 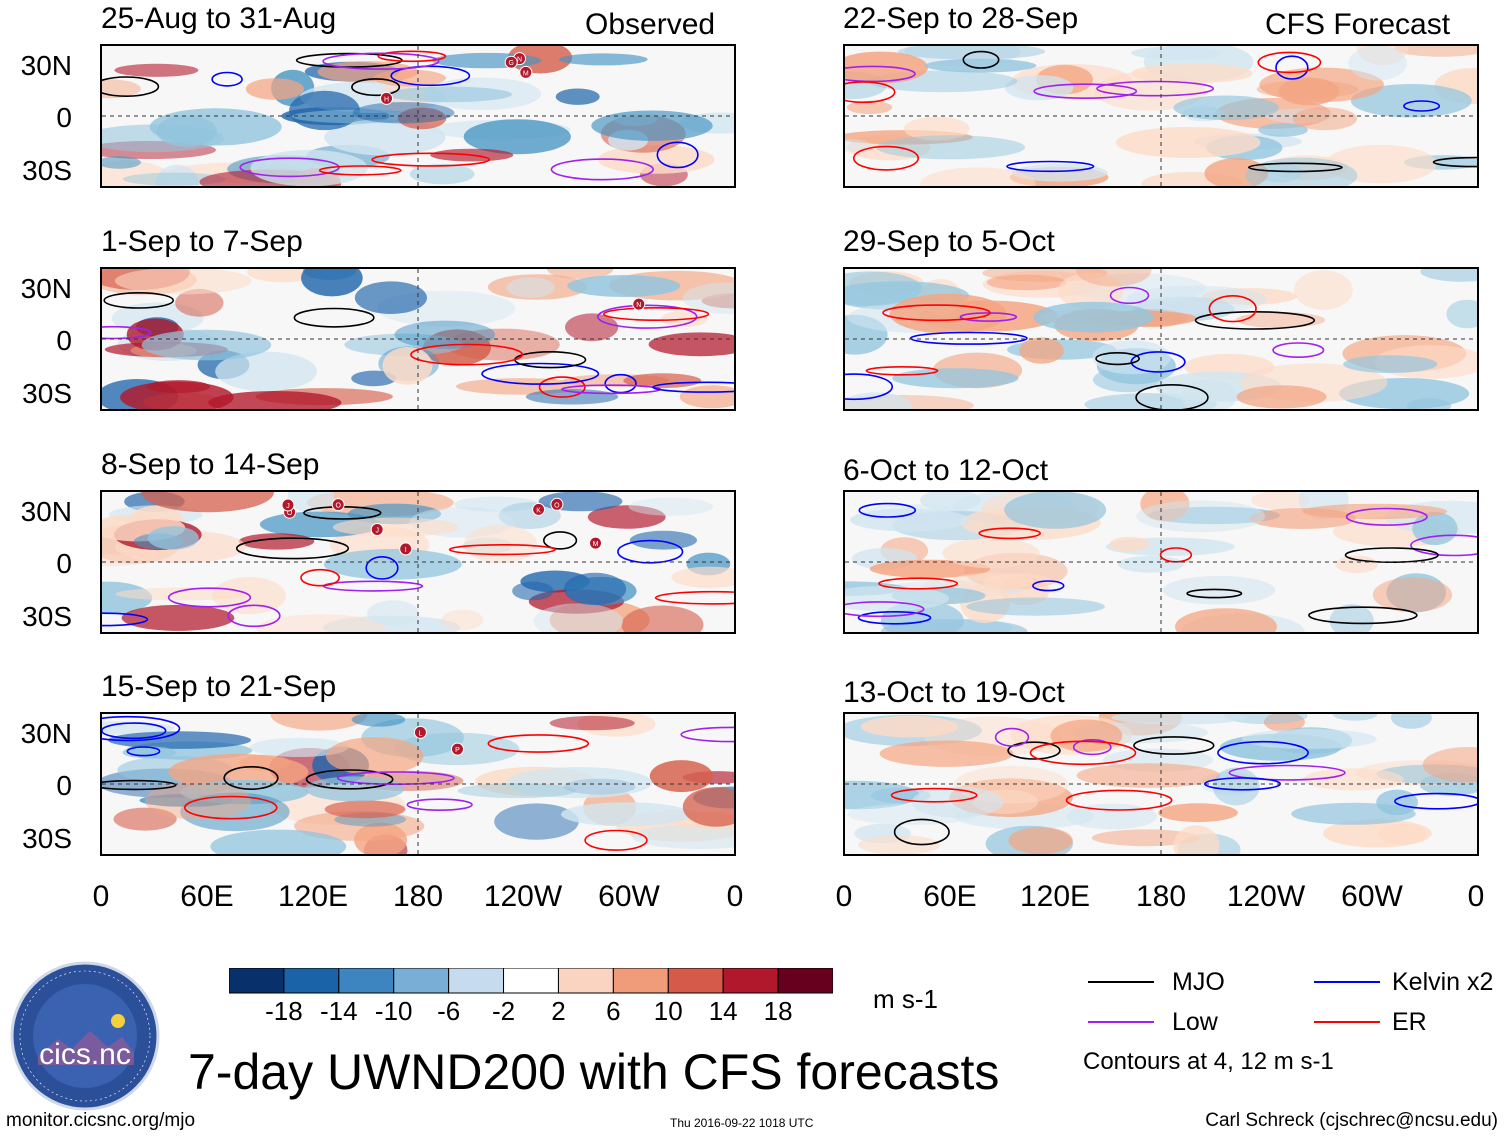 What do you see at coordinates (418, 896) in the screenshot?
I see `lon-label-180: 180` at bounding box center [418, 896].